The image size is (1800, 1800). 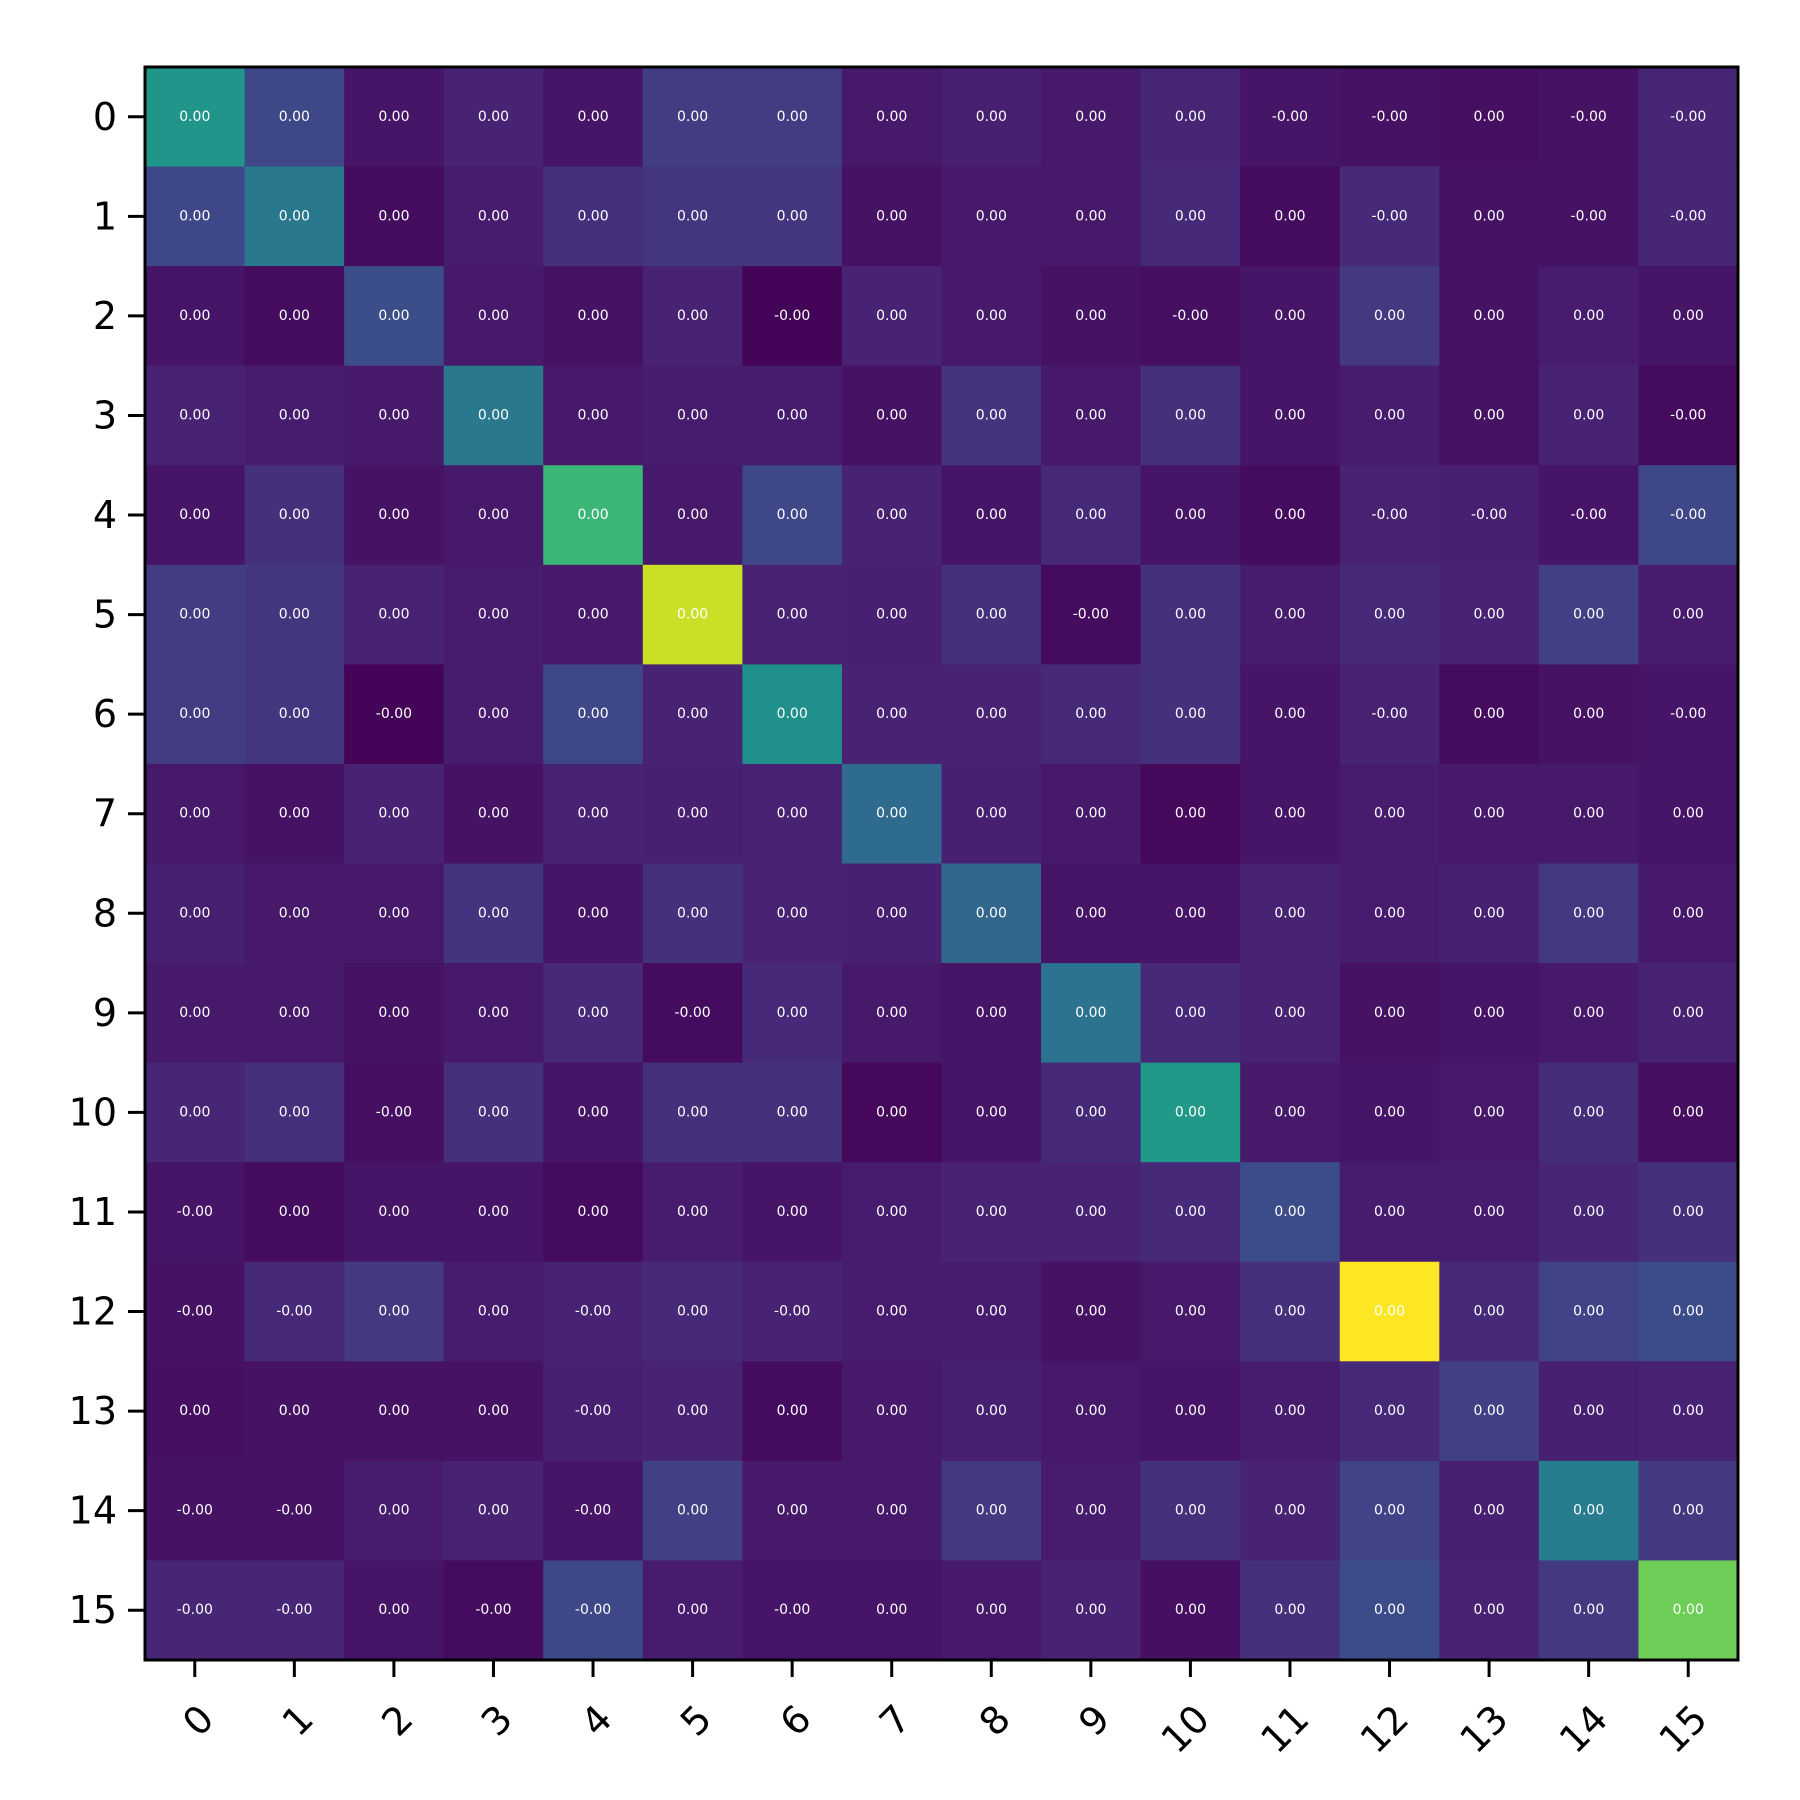 What do you see at coordinates (1489, 913) in the screenshot?
I see `cell-value-label-8-13: 0.00` at bounding box center [1489, 913].